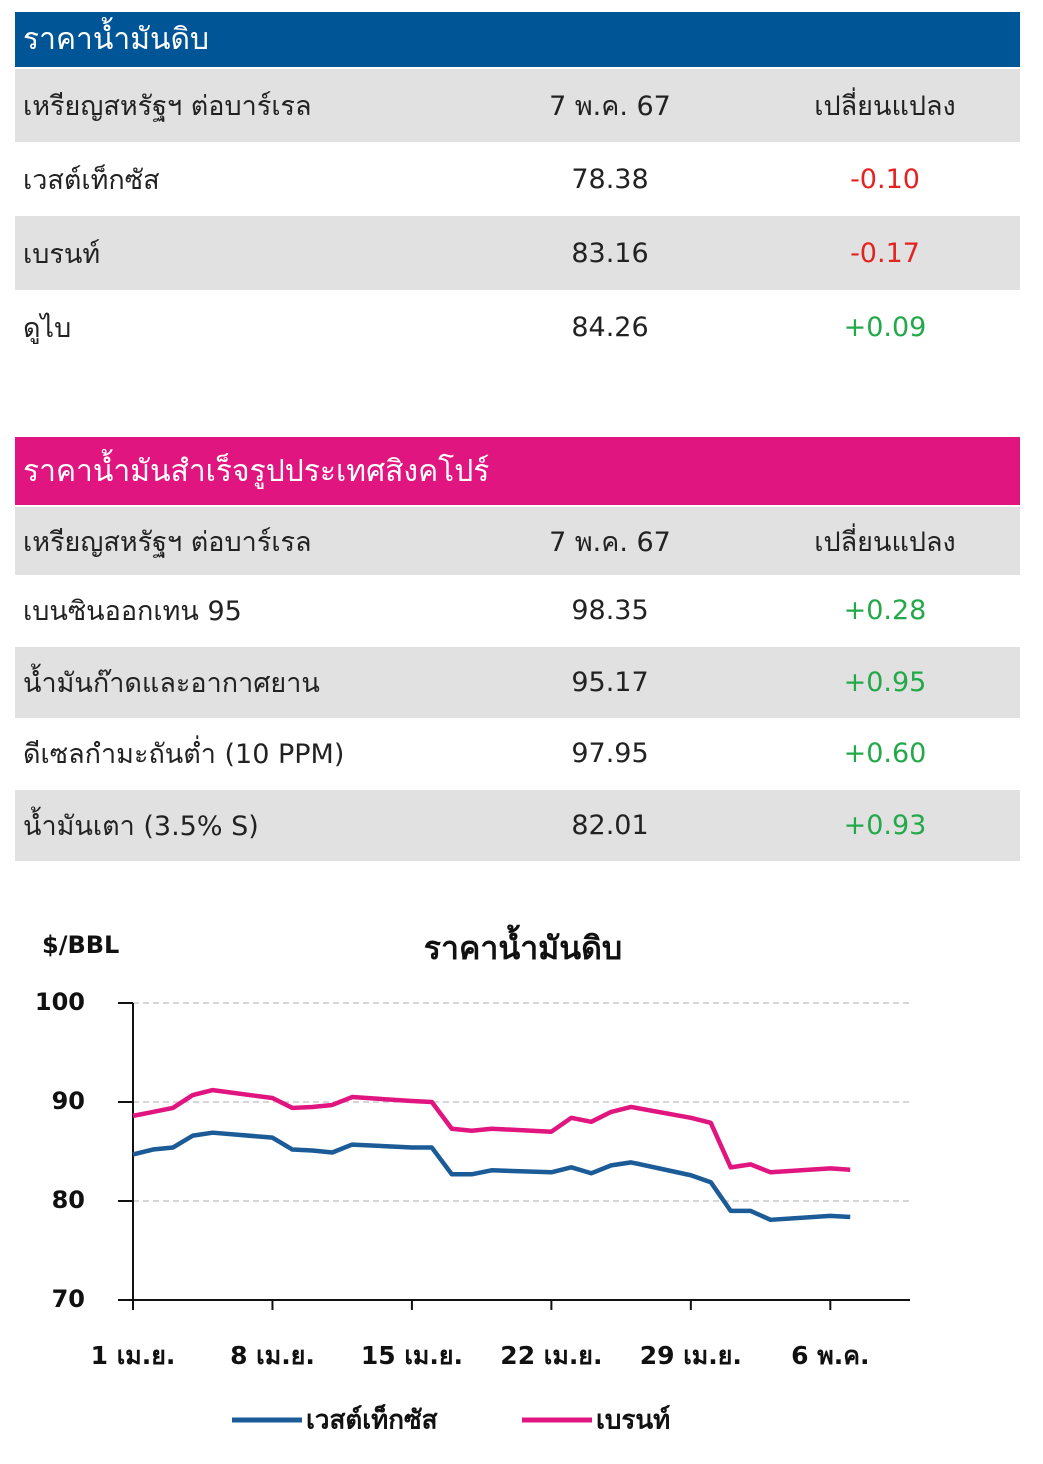  I want to click on x-tick-label: 22 เม.ย., so click(551, 1355).